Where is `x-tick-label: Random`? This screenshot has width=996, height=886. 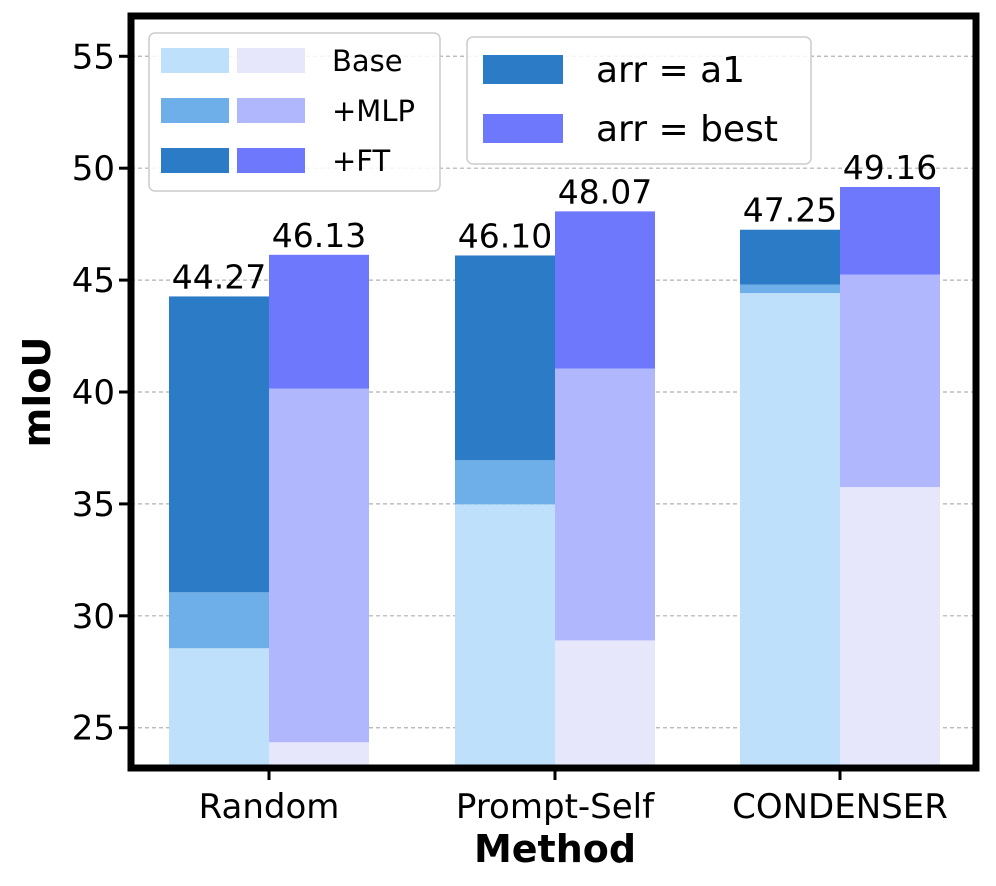
x-tick-label: Random is located at coordinates (269, 807).